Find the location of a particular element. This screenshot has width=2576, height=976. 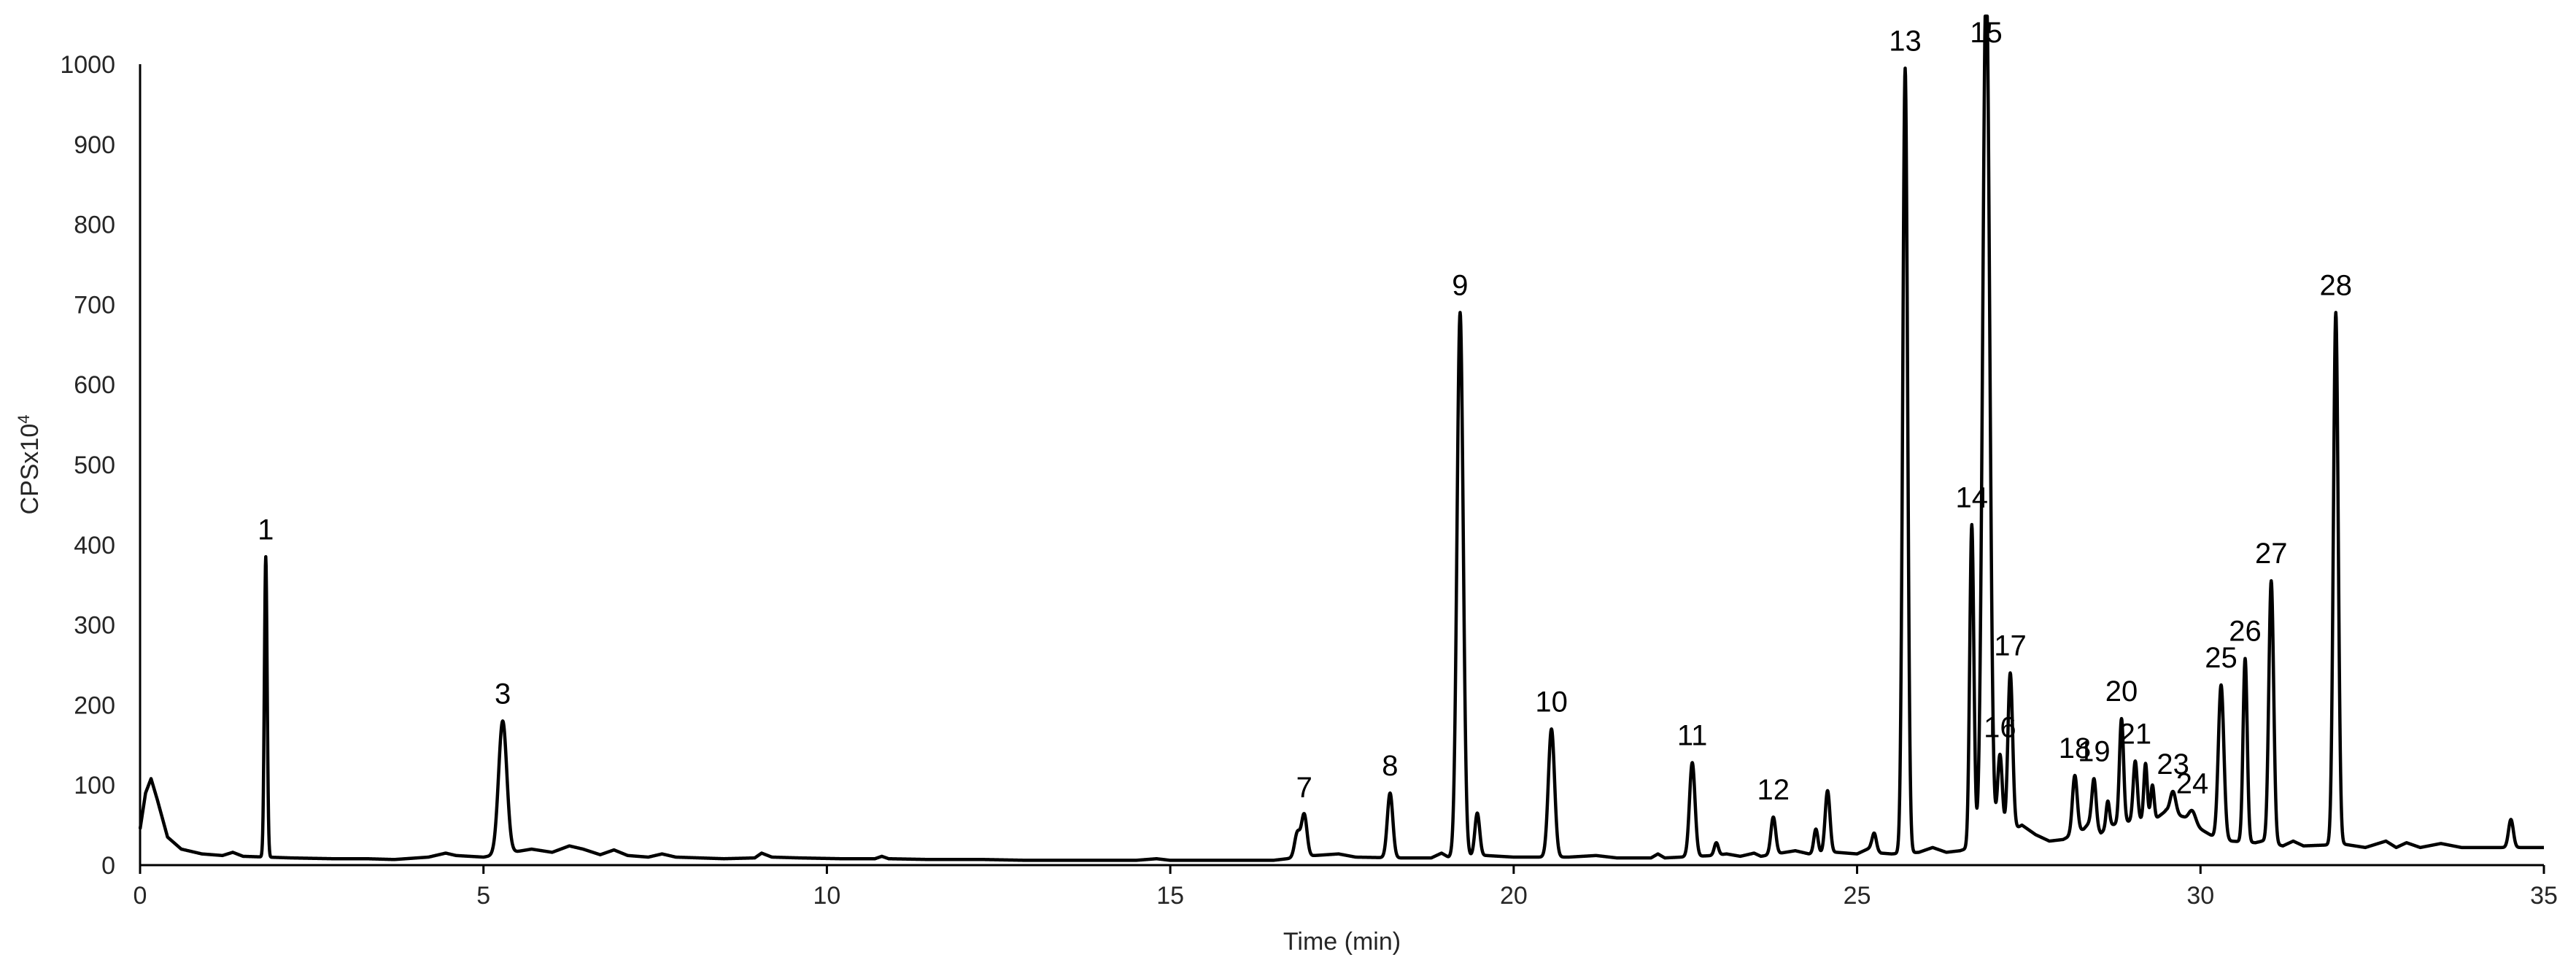

peak-label: 26 is located at coordinates (2245, 632).